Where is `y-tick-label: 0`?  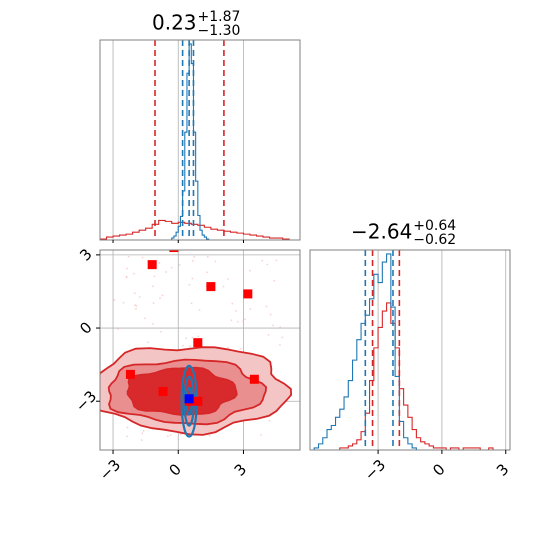 y-tick-label: 0 is located at coordinates (85, 327).